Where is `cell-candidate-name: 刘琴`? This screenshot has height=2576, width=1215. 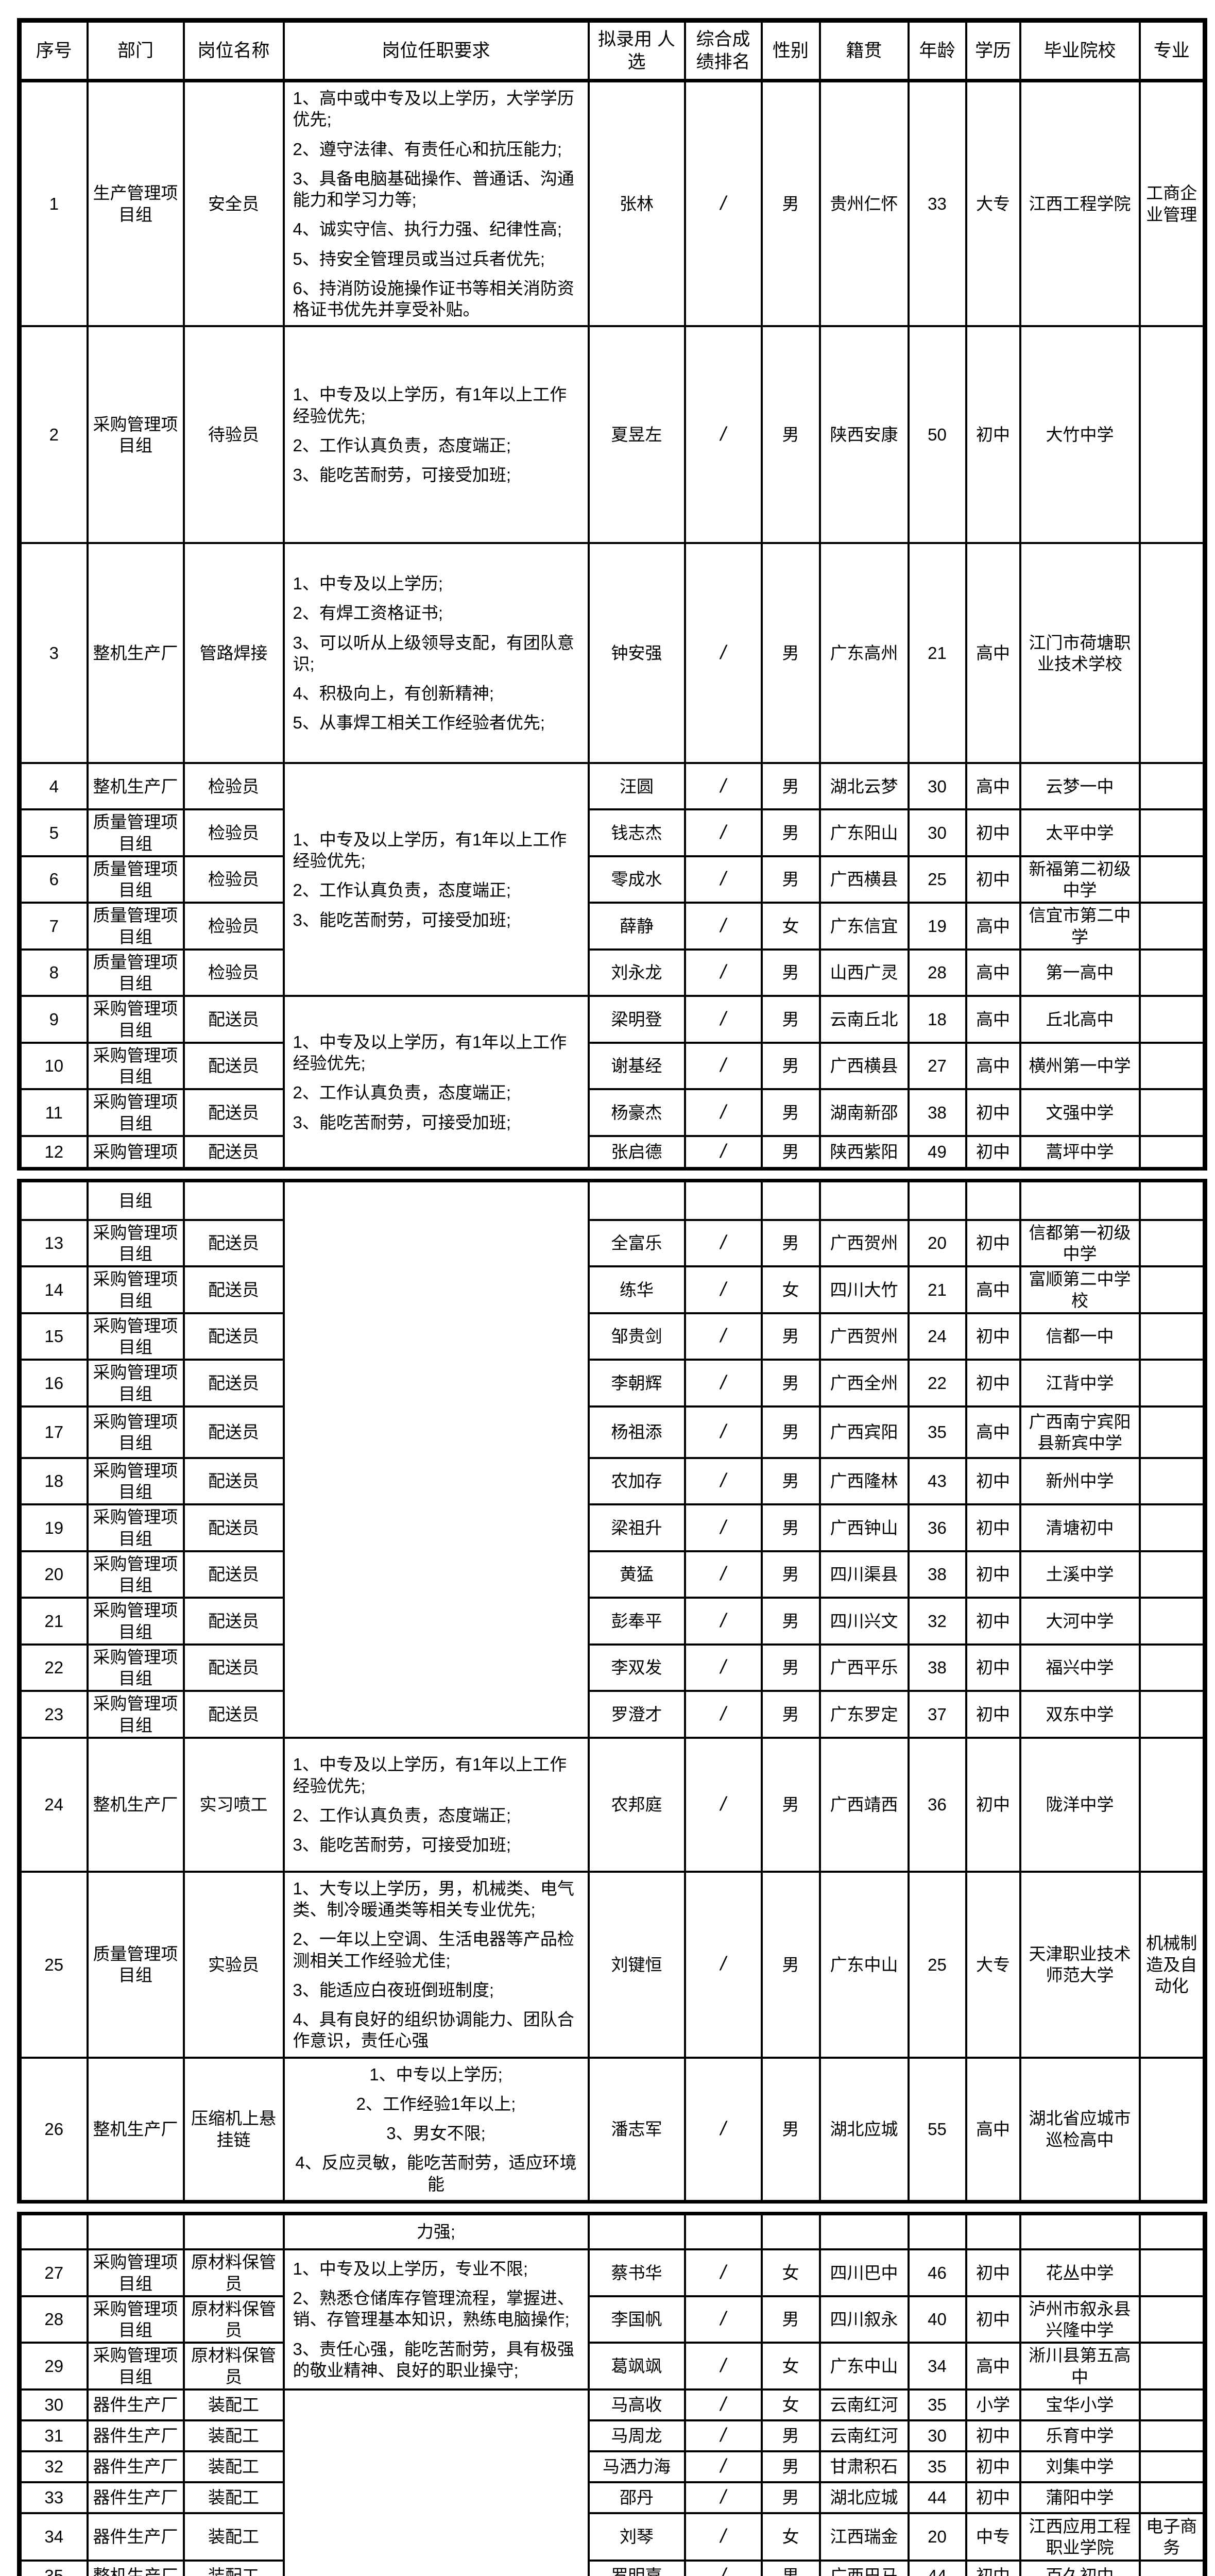
cell-candidate-name: 刘琴 is located at coordinates (636, 2537).